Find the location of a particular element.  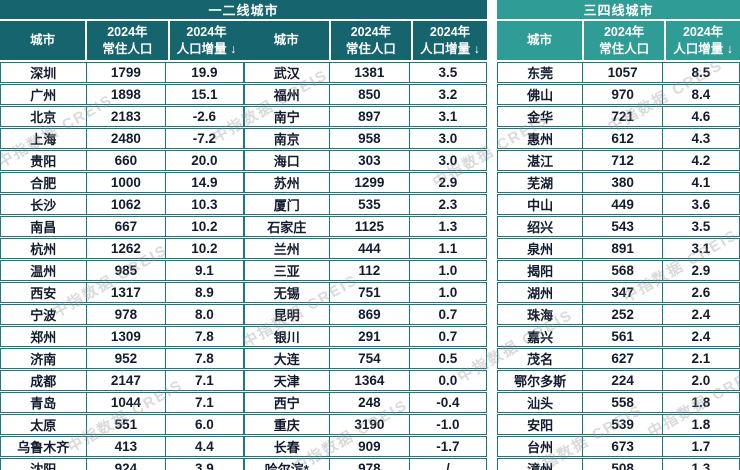

city-cell: 台州 is located at coordinates (540, 447).